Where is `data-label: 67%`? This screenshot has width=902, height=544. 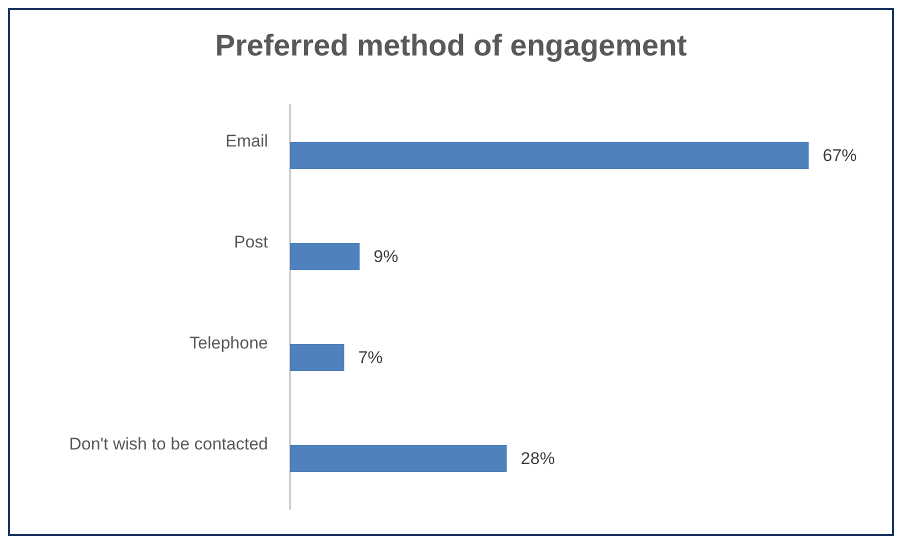
data-label: 67% is located at coordinates (839, 155).